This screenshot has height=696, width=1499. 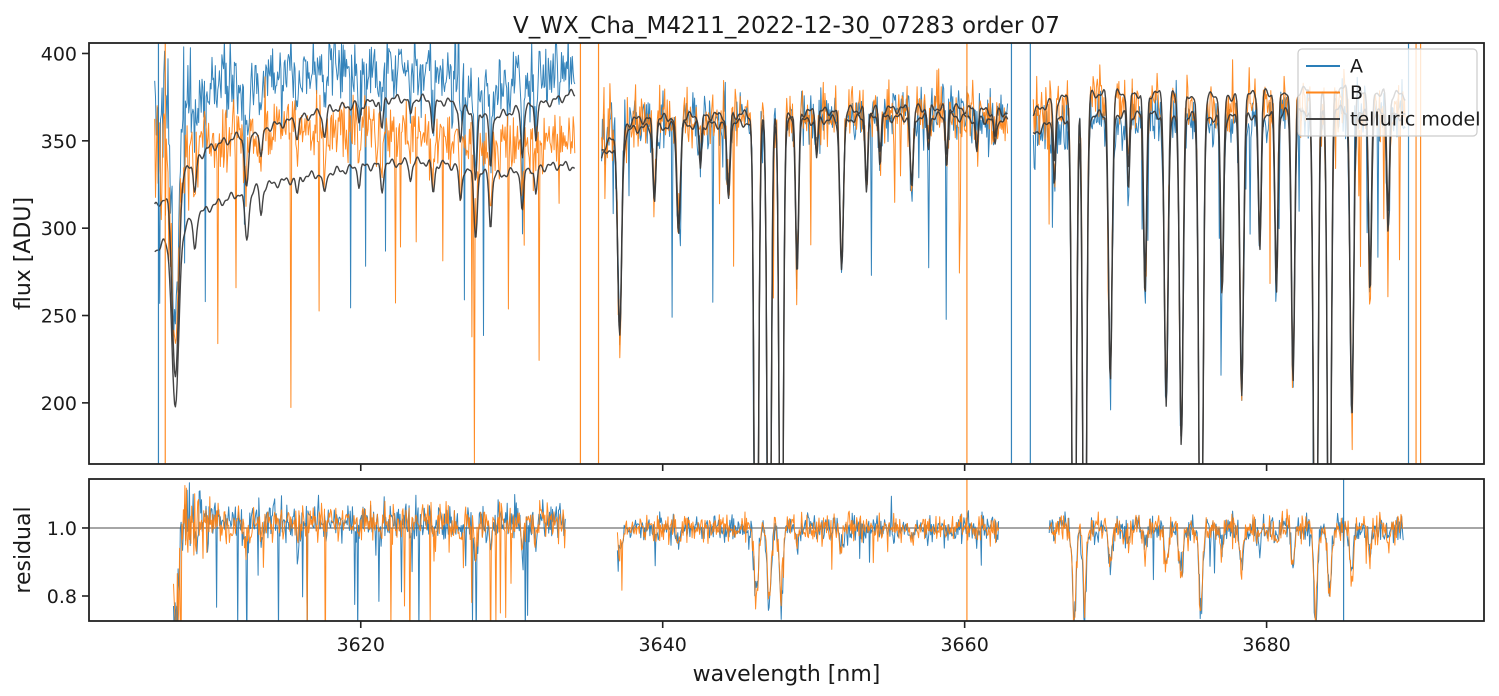 What do you see at coordinates (964, 645) in the screenshot?
I see `x-tick-label: 3660` at bounding box center [964, 645].